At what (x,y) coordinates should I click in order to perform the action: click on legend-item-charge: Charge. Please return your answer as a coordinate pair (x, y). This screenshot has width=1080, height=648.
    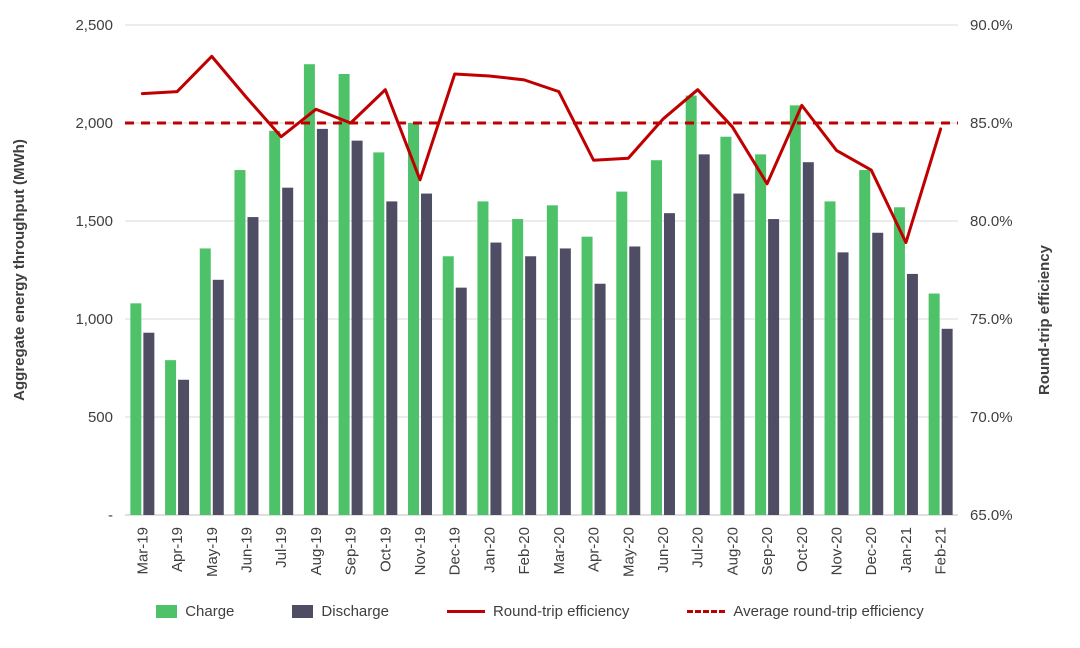
    Looking at the image, I should click on (195, 611).